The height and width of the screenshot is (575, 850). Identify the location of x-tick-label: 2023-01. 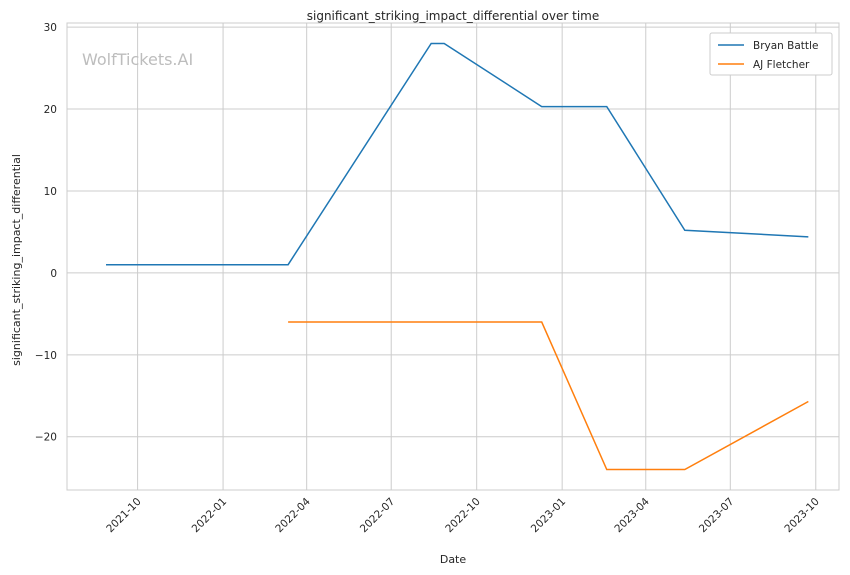
(549, 516).